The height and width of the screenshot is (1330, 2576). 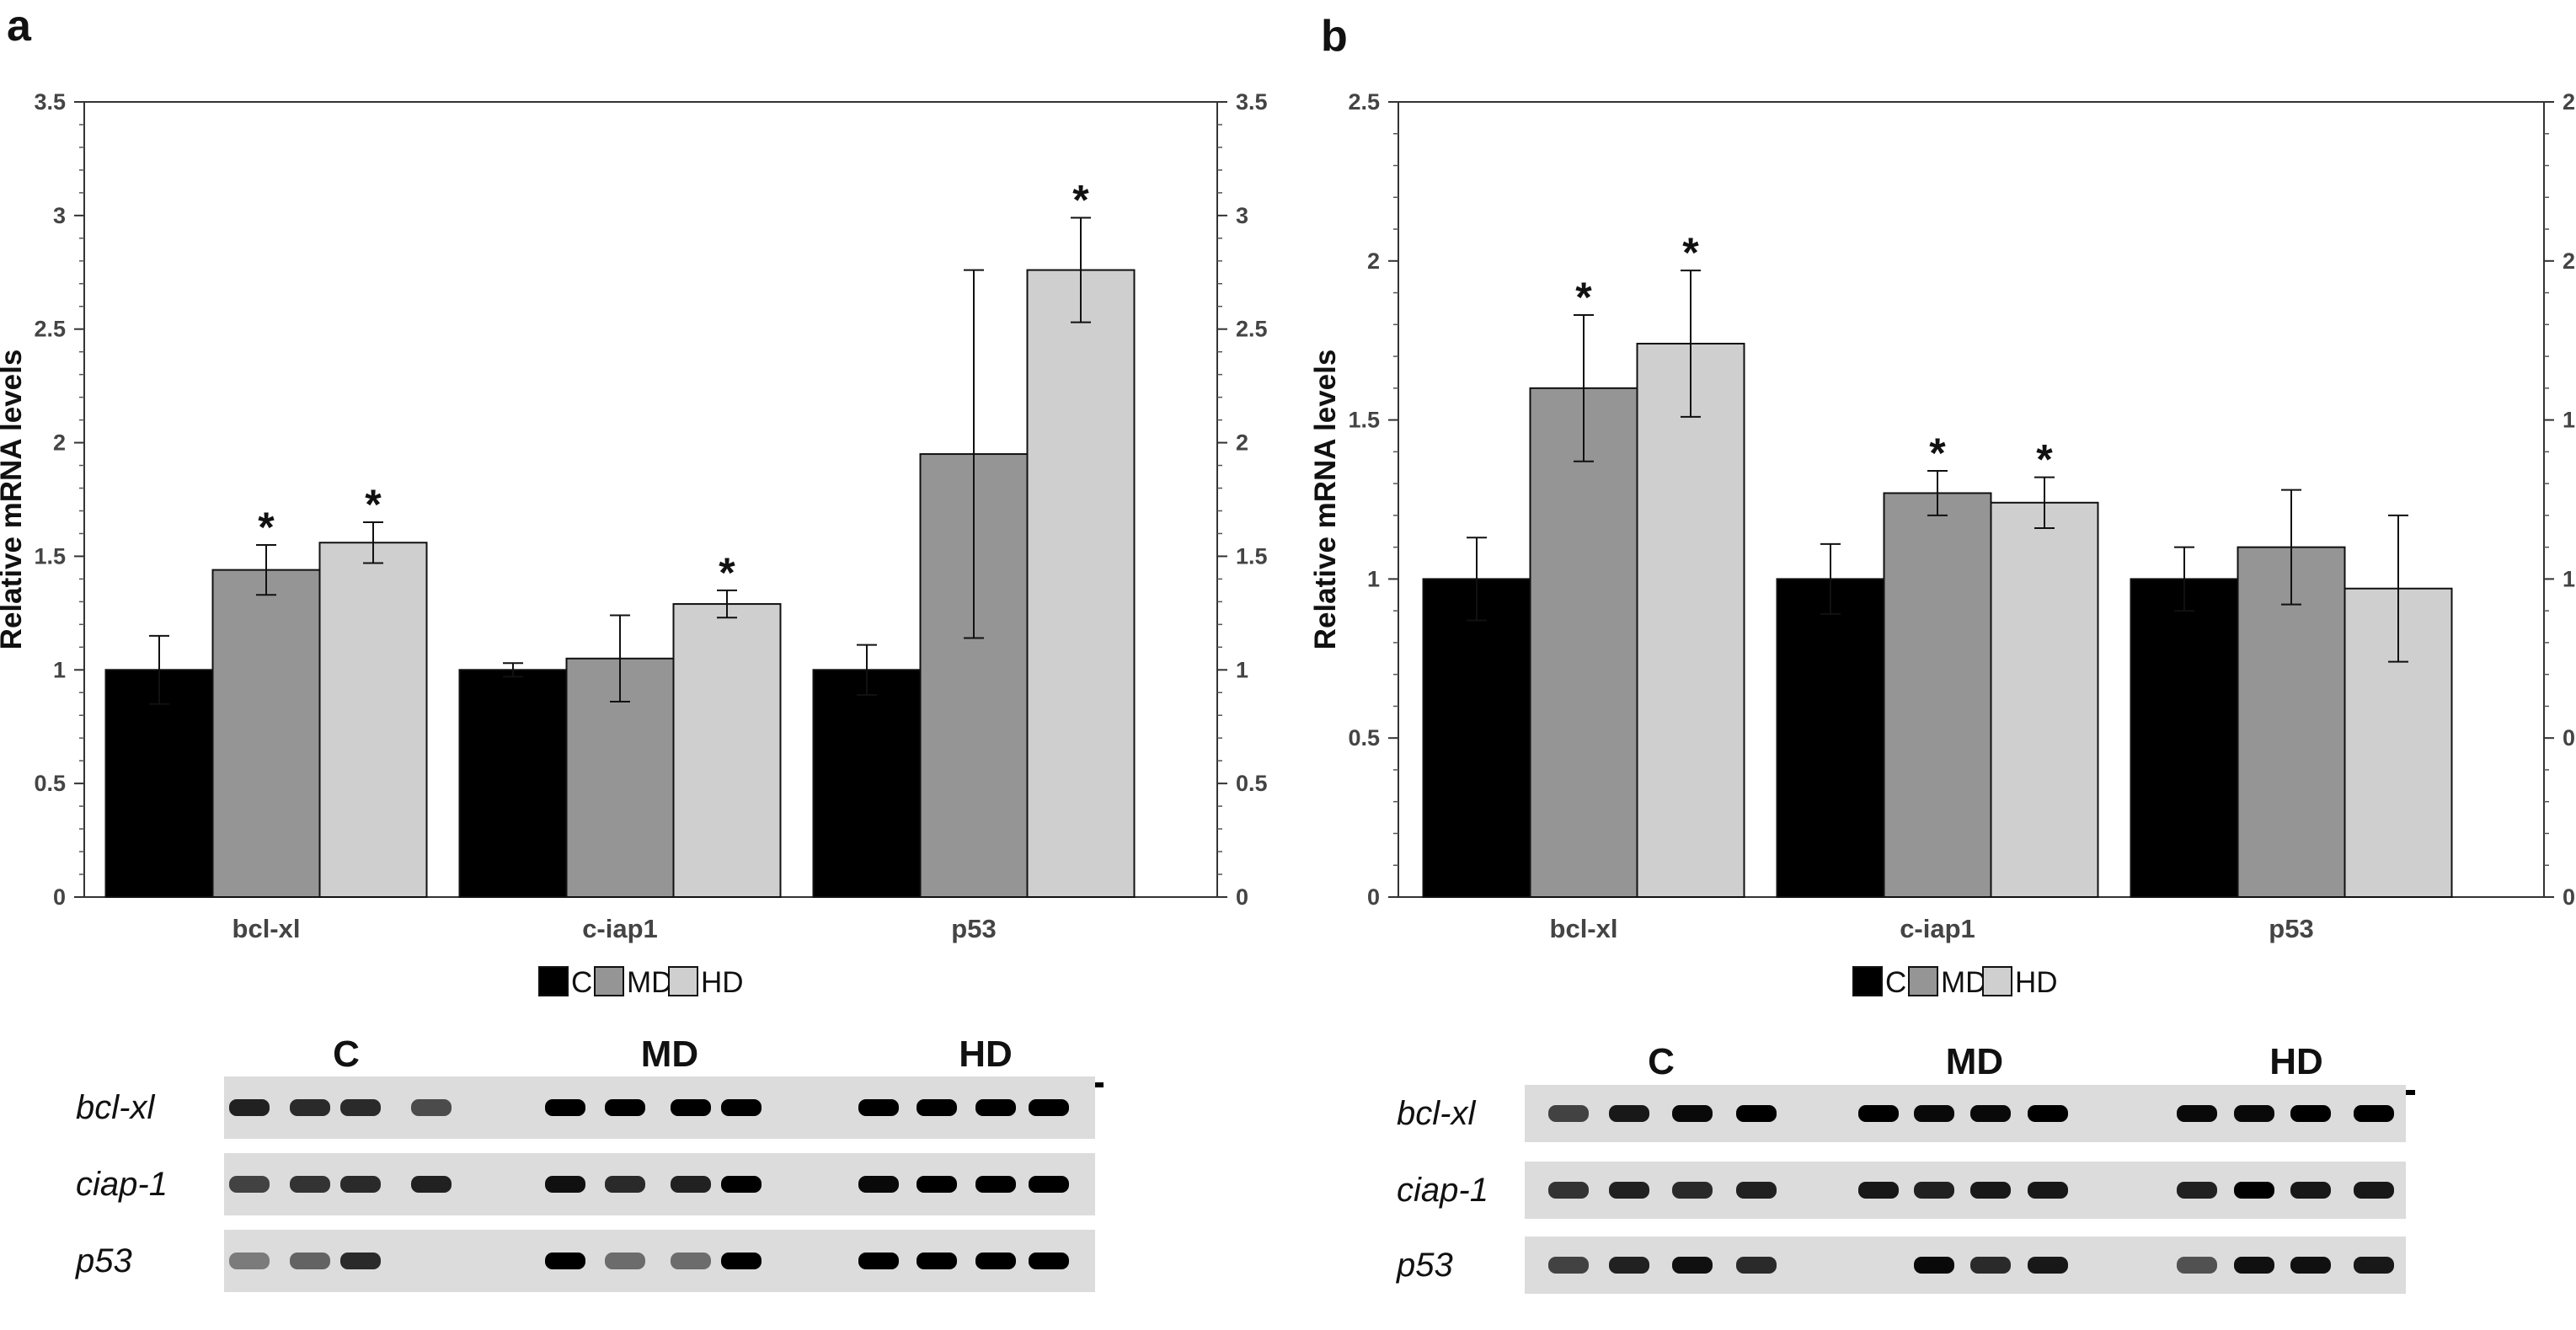 I want to click on panel-b-bar-bcl-xl-hd, so click(x=1690, y=620).